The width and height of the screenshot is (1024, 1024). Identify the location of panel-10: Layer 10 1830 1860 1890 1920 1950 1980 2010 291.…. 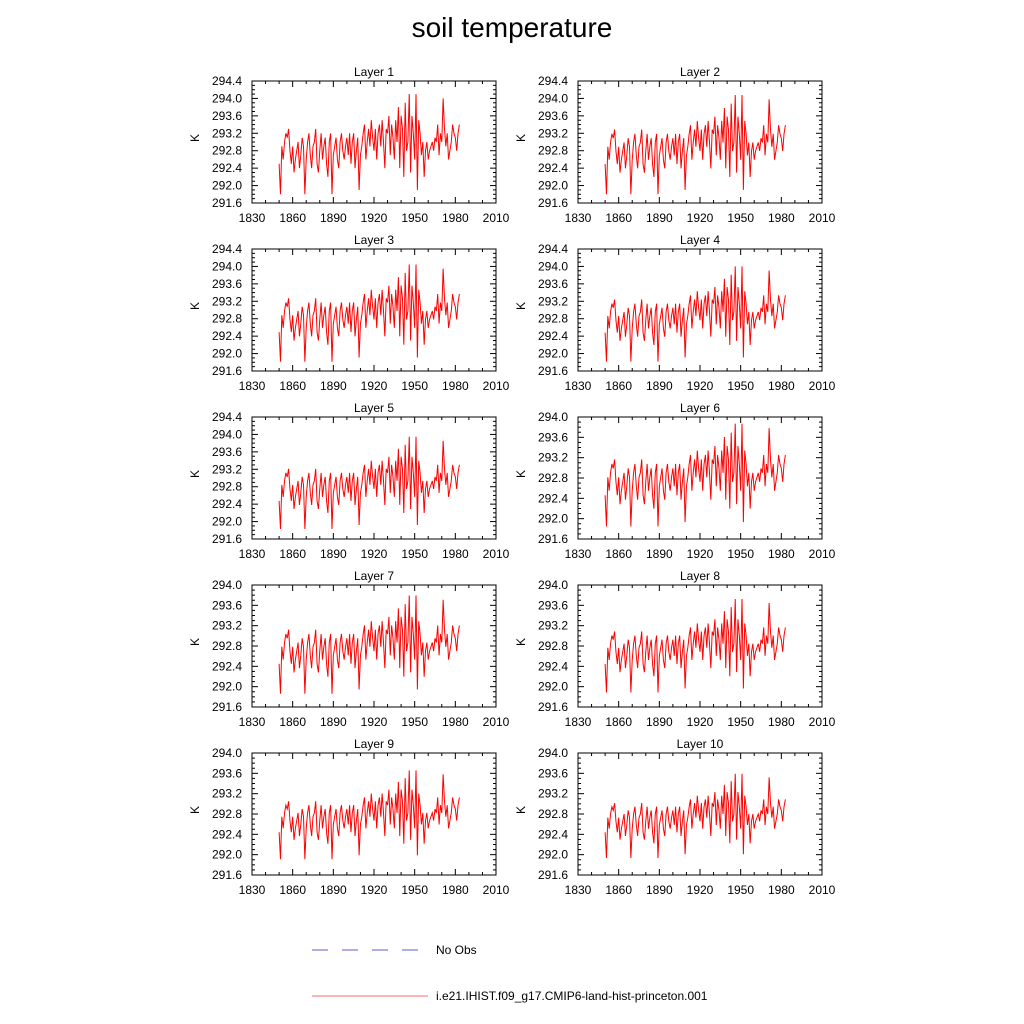
(675, 817).